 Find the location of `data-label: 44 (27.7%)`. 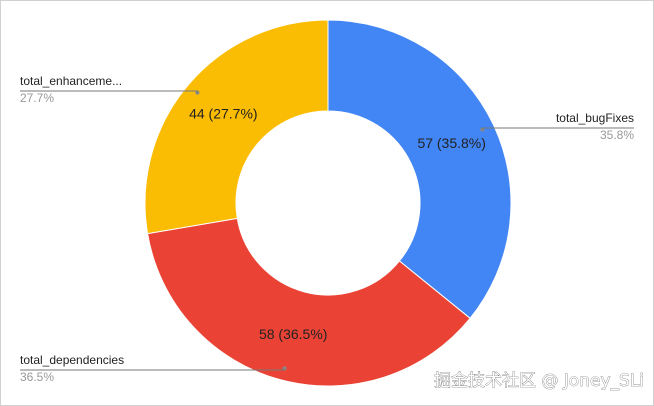

data-label: 44 (27.7%) is located at coordinates (223, 113).